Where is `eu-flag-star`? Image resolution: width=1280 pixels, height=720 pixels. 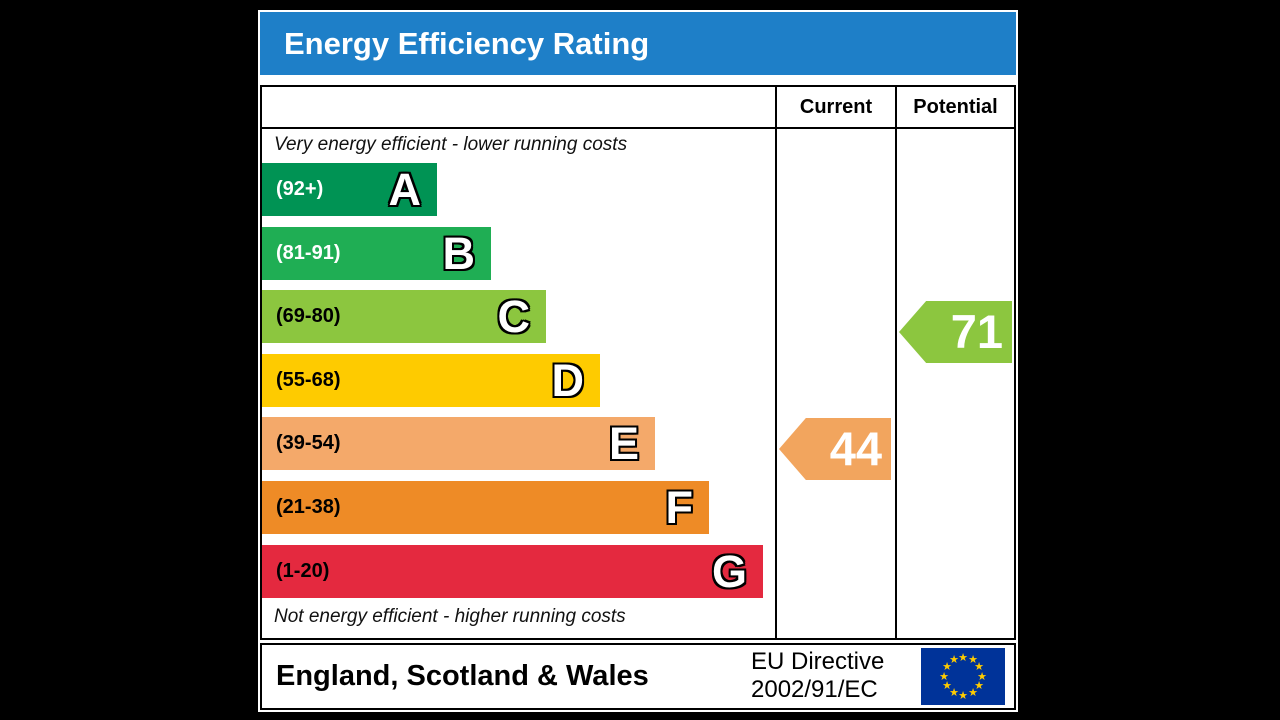 eu-flag-star is located at coordinates (954, 660).